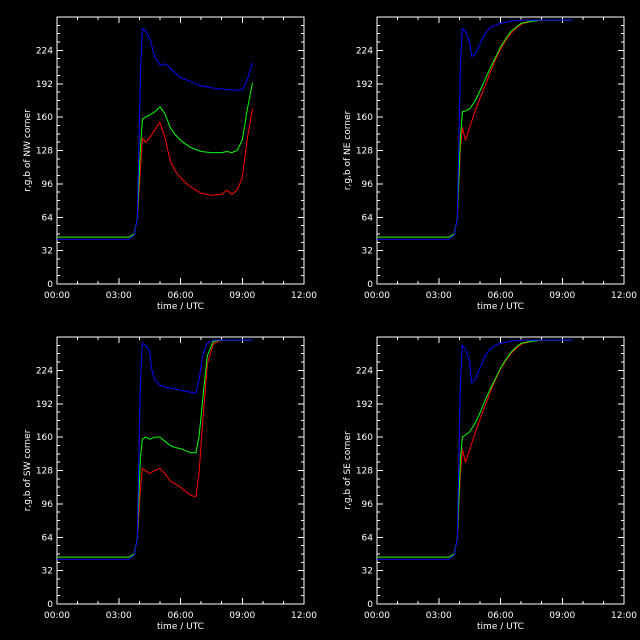  What do you see at coordinates (348, 150) in the screenshot?
I see `y-axis-label: r,g,b of NE corner` at bounding box center [348, 150].